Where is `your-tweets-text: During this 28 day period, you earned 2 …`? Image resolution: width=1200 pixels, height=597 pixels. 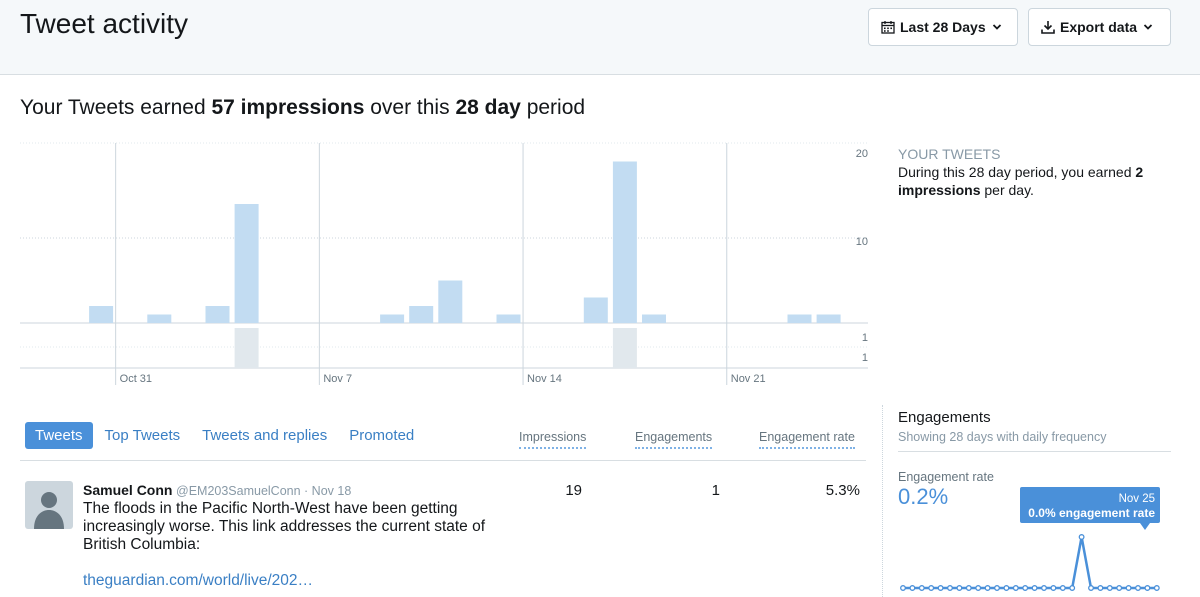 your-tweets-text: During this 28 day period, you earned 2 … is located at coordinates (1035, 181).